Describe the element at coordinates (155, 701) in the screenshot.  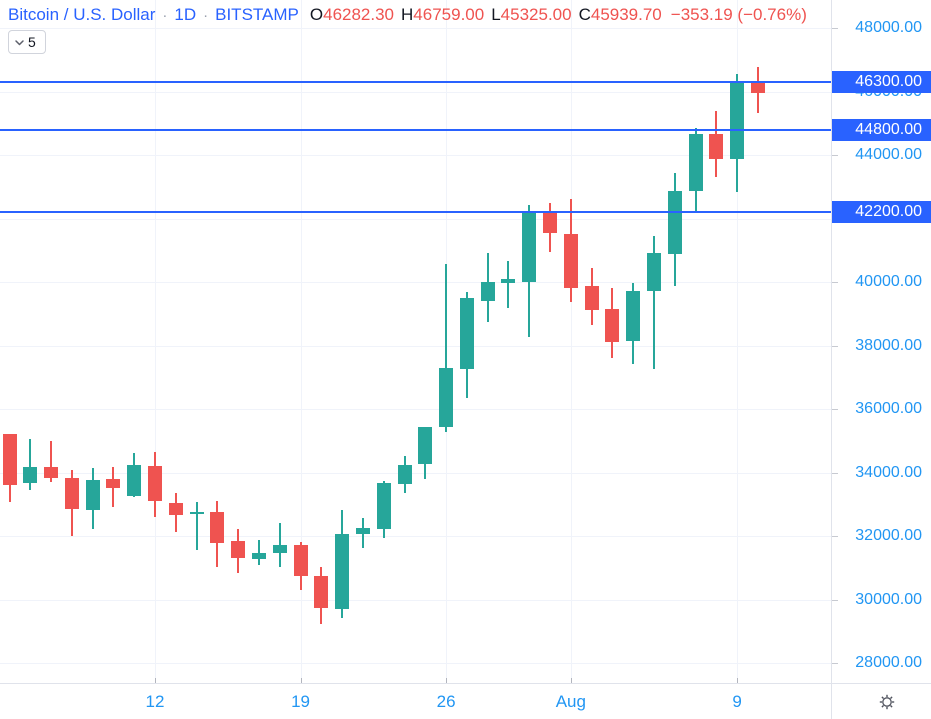
I see `time-axis-label: 12` at that location.